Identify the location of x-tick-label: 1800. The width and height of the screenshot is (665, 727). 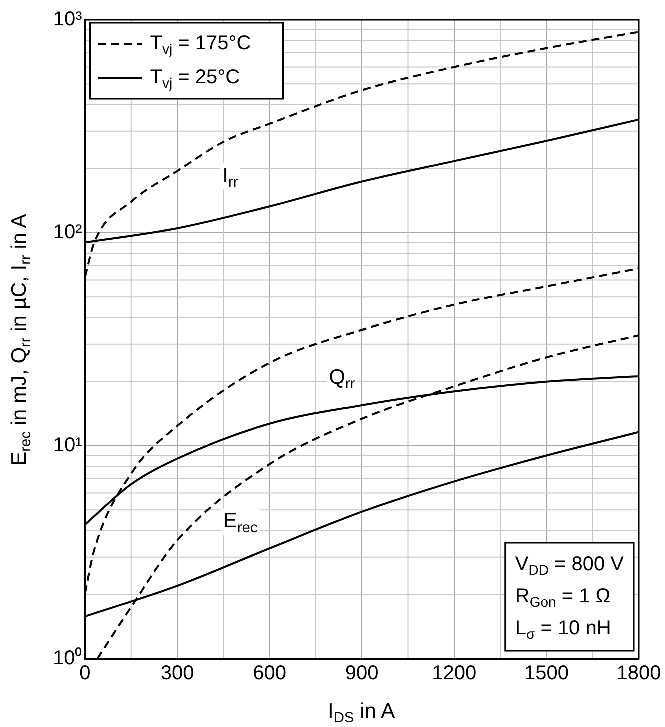
(639, 673).